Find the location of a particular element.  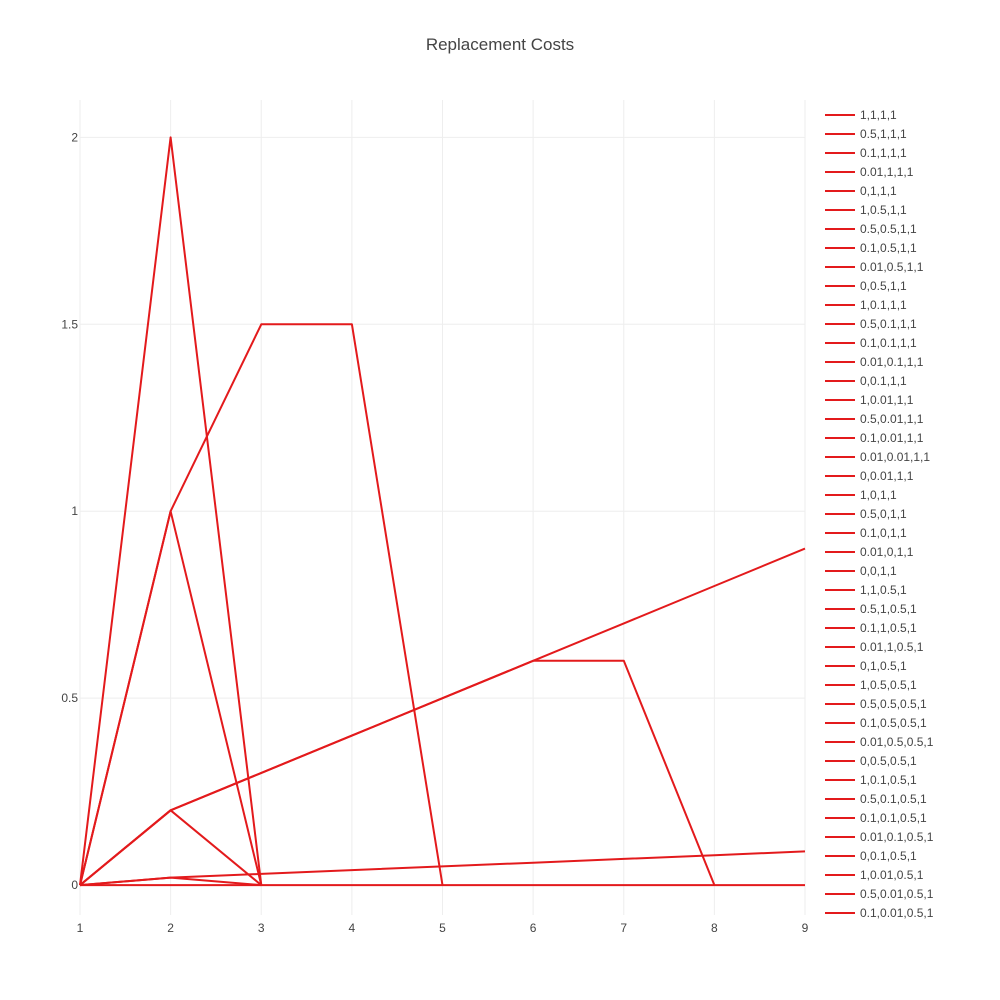

legend-label: 1,0.1,0.5,1 is located at coordinates (888, 780).